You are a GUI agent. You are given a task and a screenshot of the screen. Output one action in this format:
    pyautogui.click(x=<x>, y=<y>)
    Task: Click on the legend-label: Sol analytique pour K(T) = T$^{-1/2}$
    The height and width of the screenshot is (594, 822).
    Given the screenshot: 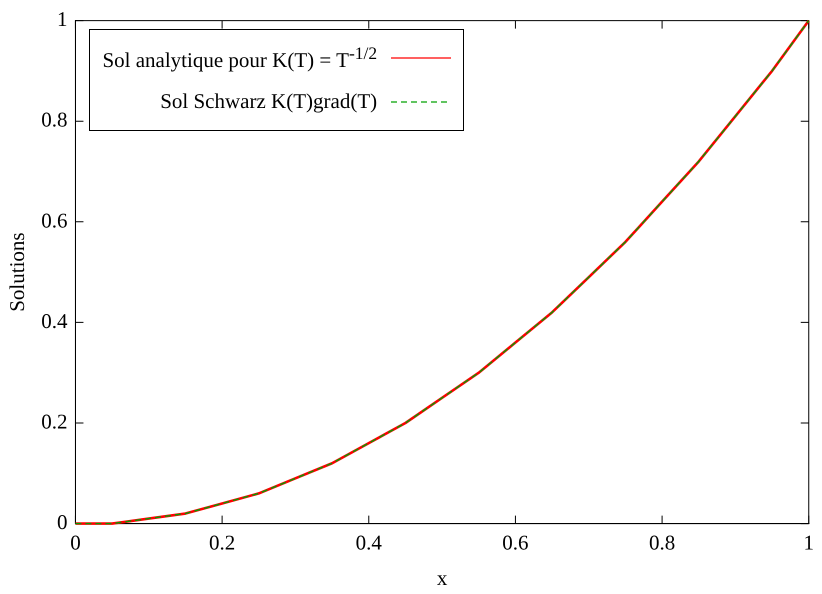 What is the action you would take?
    pyautogui.click(x=240, y=57)
    